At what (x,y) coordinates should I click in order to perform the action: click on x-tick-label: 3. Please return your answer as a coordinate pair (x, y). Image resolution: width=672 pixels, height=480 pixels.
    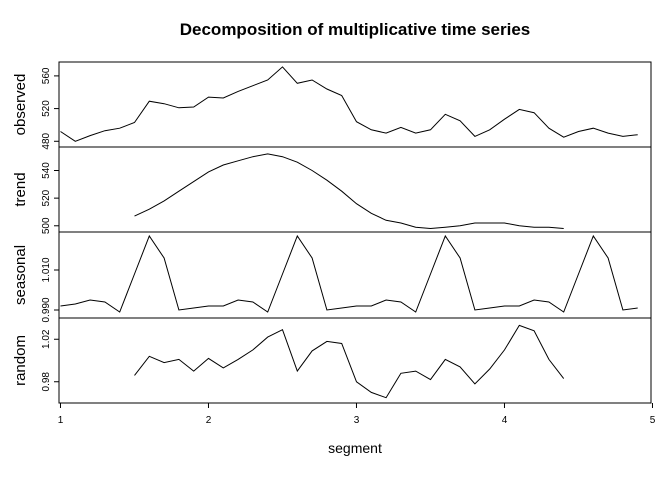
    Looking at the image, I should click on (357, 420).